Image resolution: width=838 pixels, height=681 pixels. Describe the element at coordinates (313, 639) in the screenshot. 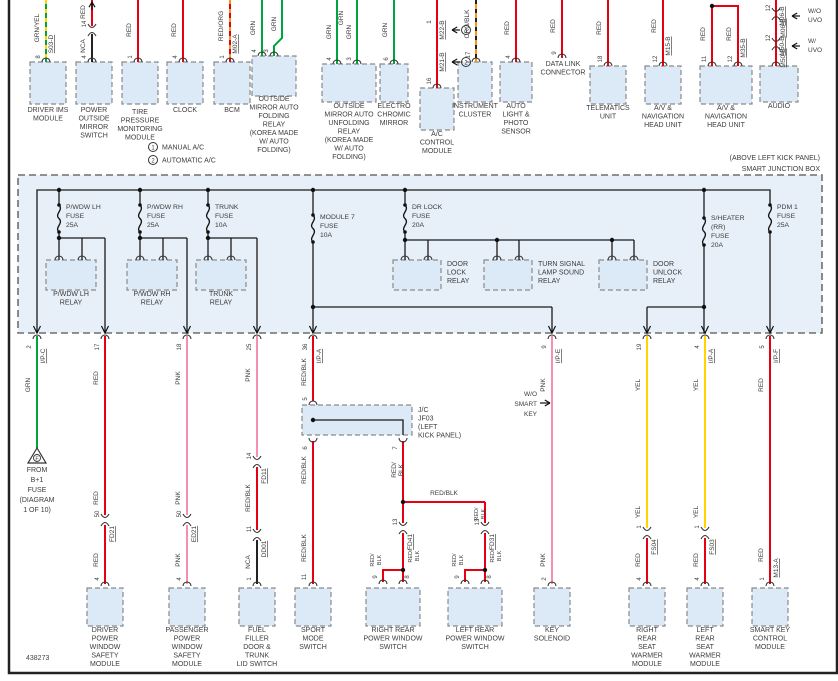

I see `sport-mode-switch-label: SPORT MODE SWITCH` at that location.